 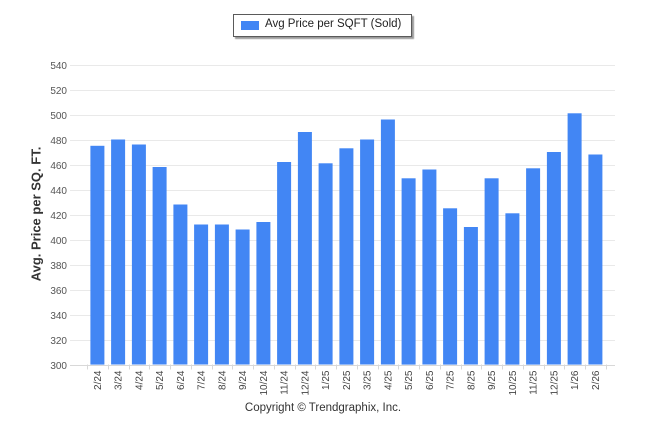 I want to click on x-tick-label: 4/25, so click(x=388, y=380).